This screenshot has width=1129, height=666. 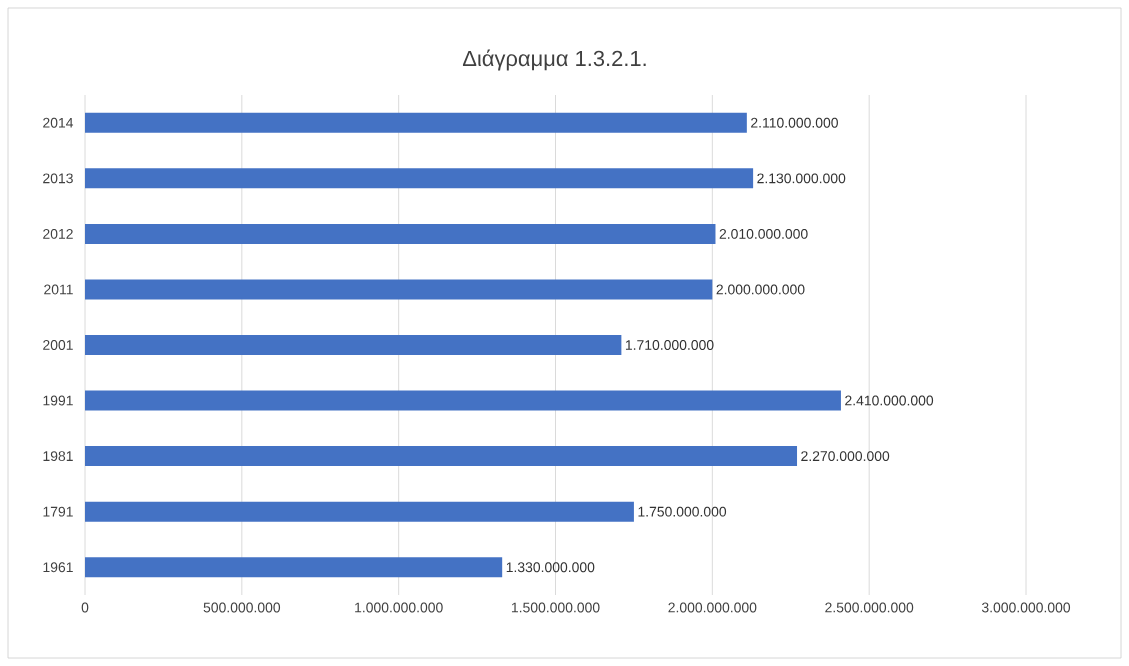 What do you see at coordinates (889, 400) in the screenshot?
I see `data-label: 2.410.000.000` at bounding box center [889, 400].